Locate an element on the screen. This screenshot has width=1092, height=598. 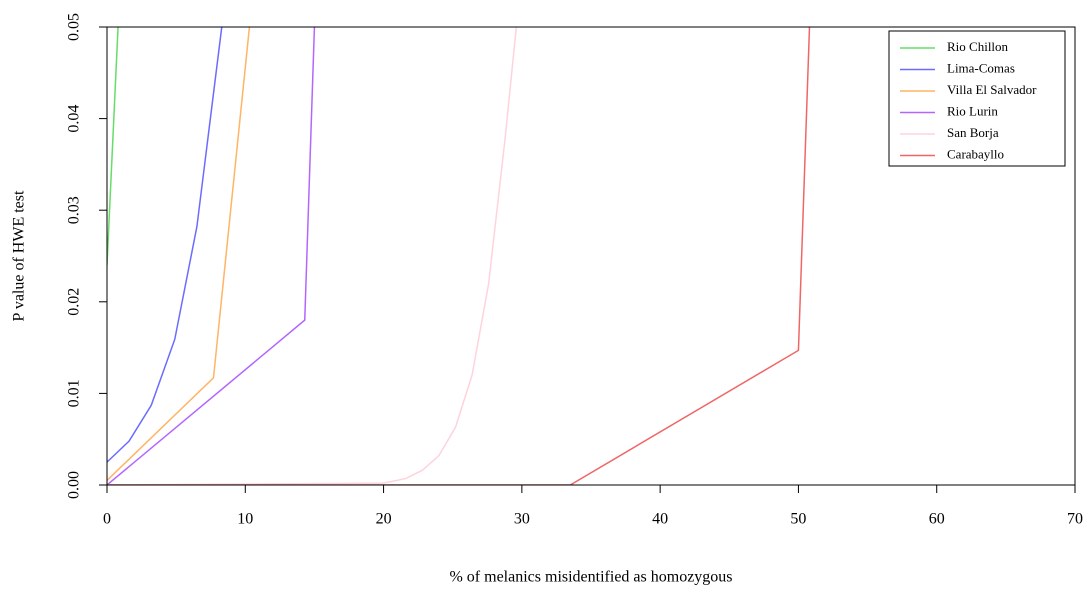
y-tick-label: 0.03 is located at coordinates (74, 210).